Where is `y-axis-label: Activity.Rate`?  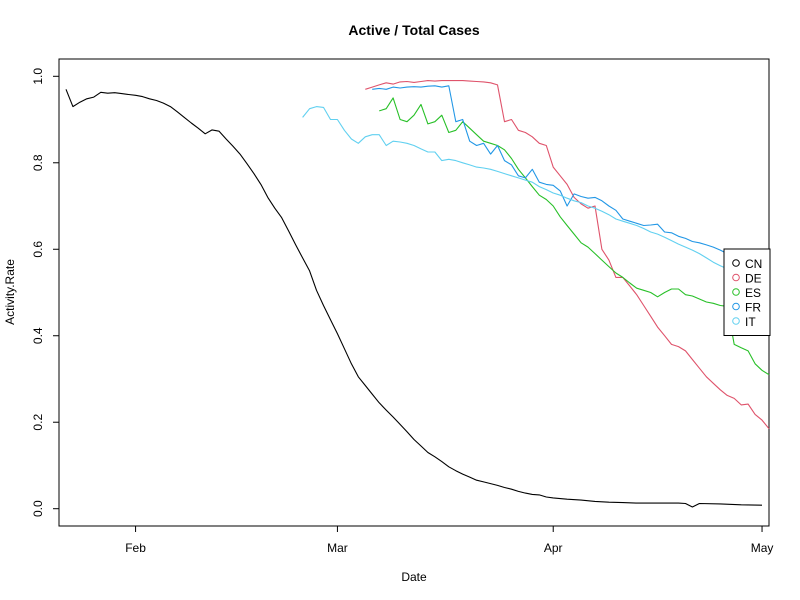
y-axis-label: Activity.Rate is located at coordinates (10, 292).